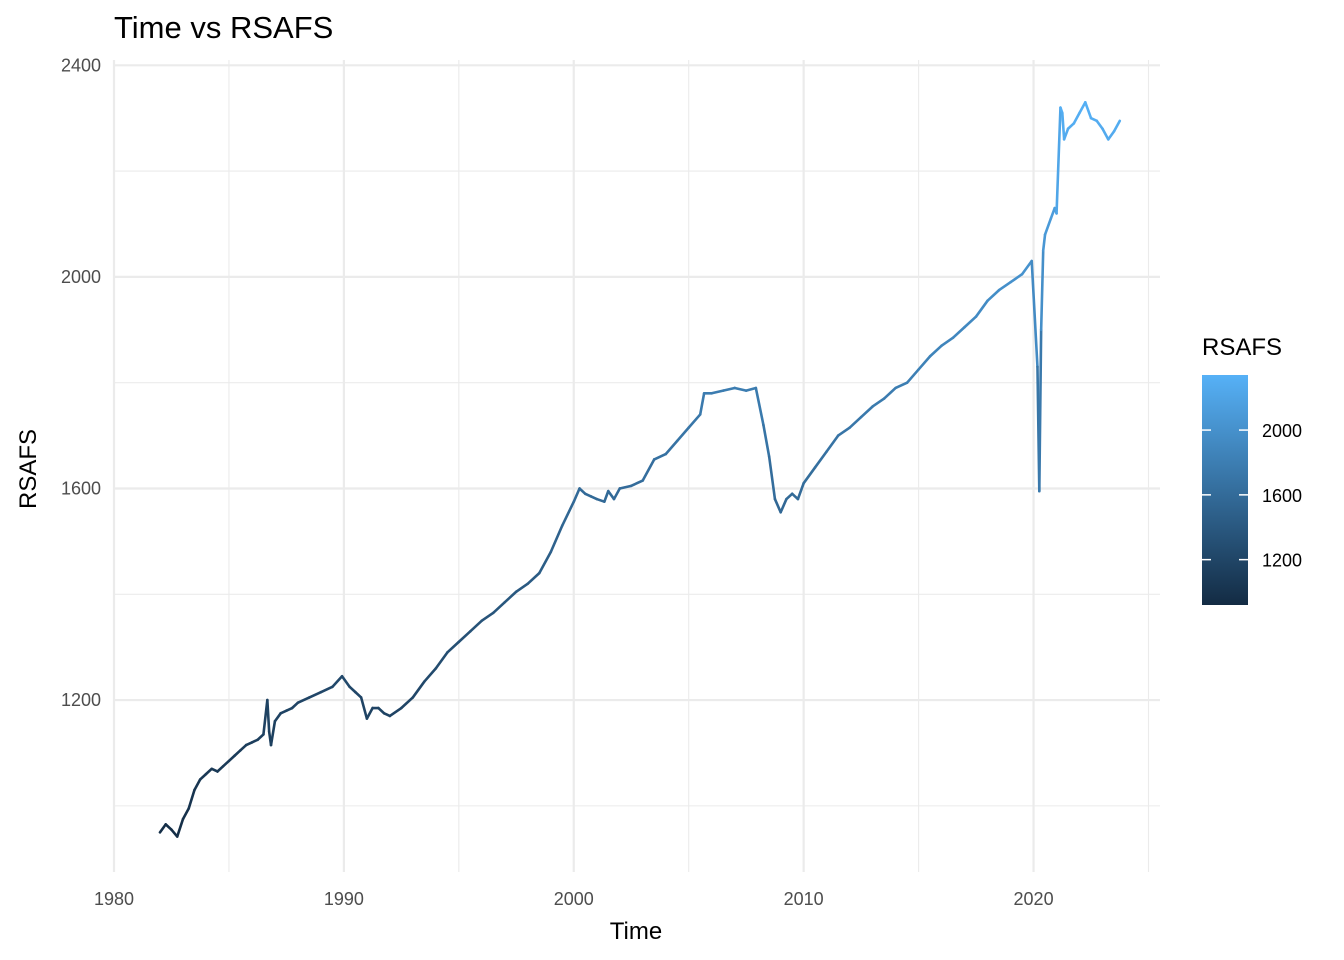 The height and width of the screenshot is (960, 1344). I want to click on x-tick-label: 2000, so click(574, 899).